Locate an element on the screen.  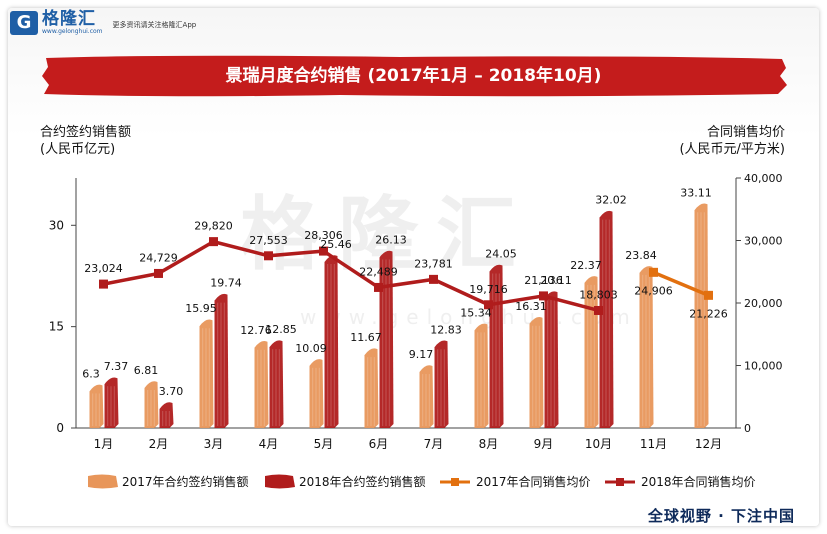
line-2017-data-label: 21,226 is located at coordinates (708, 313).